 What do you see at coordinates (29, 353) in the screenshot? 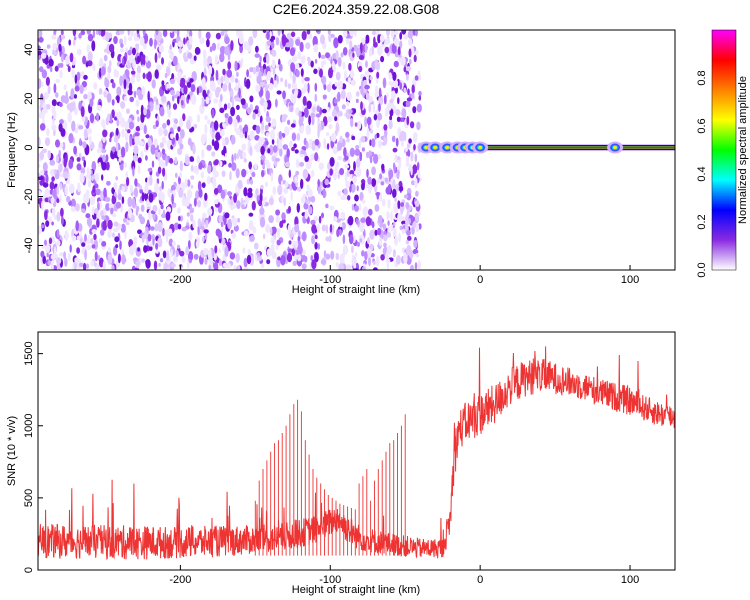
I see `y-tick-label: 1500` at bounding box center [29, 353].